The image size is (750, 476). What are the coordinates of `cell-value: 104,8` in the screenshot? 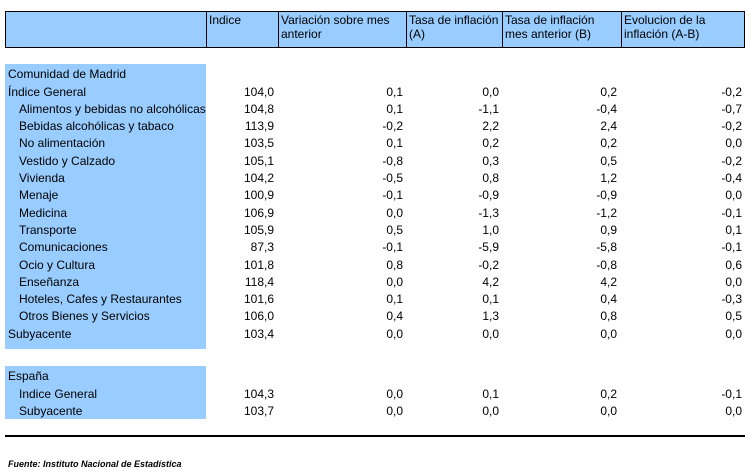 It's located at (258, 108).